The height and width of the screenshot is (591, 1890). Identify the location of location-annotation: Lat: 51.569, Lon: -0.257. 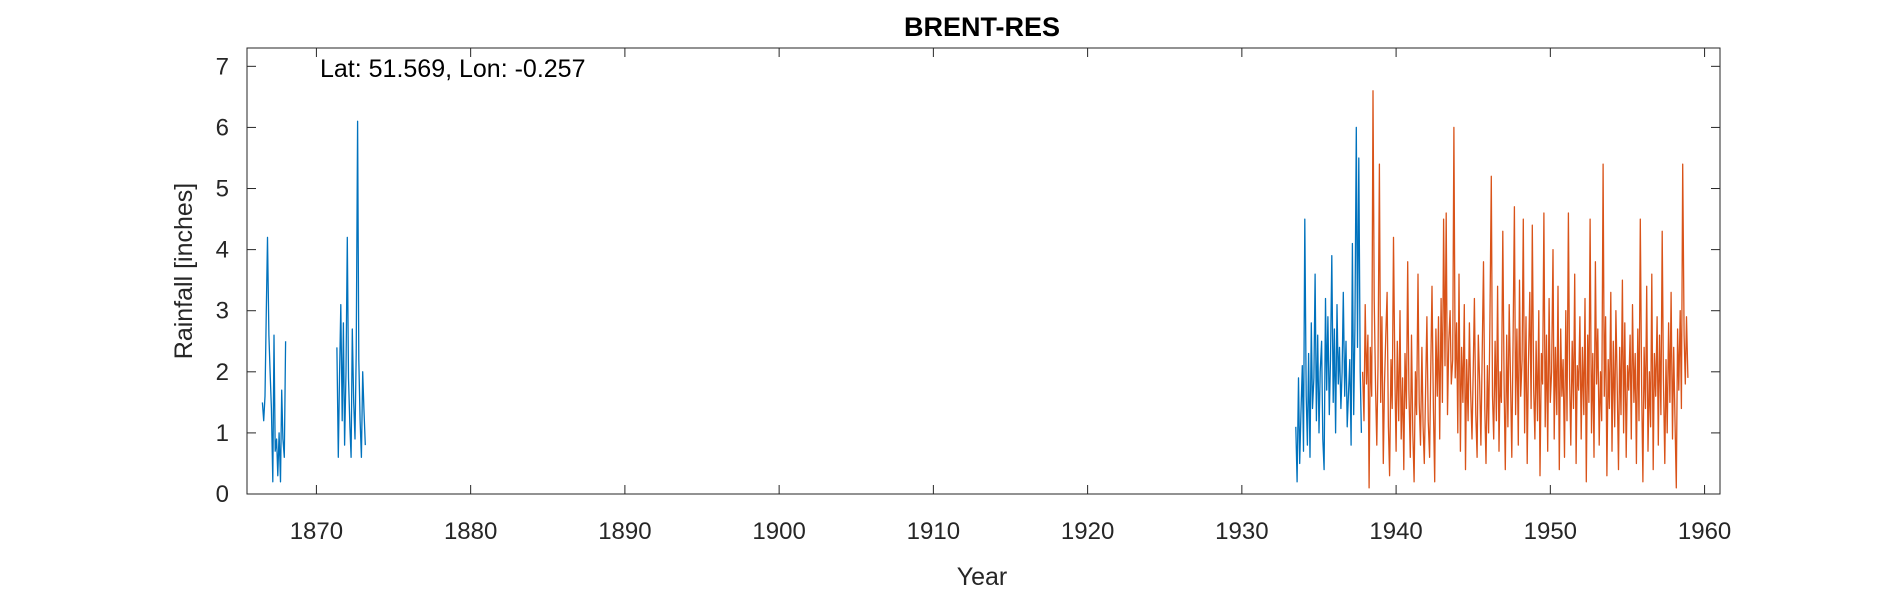
(453, 69).